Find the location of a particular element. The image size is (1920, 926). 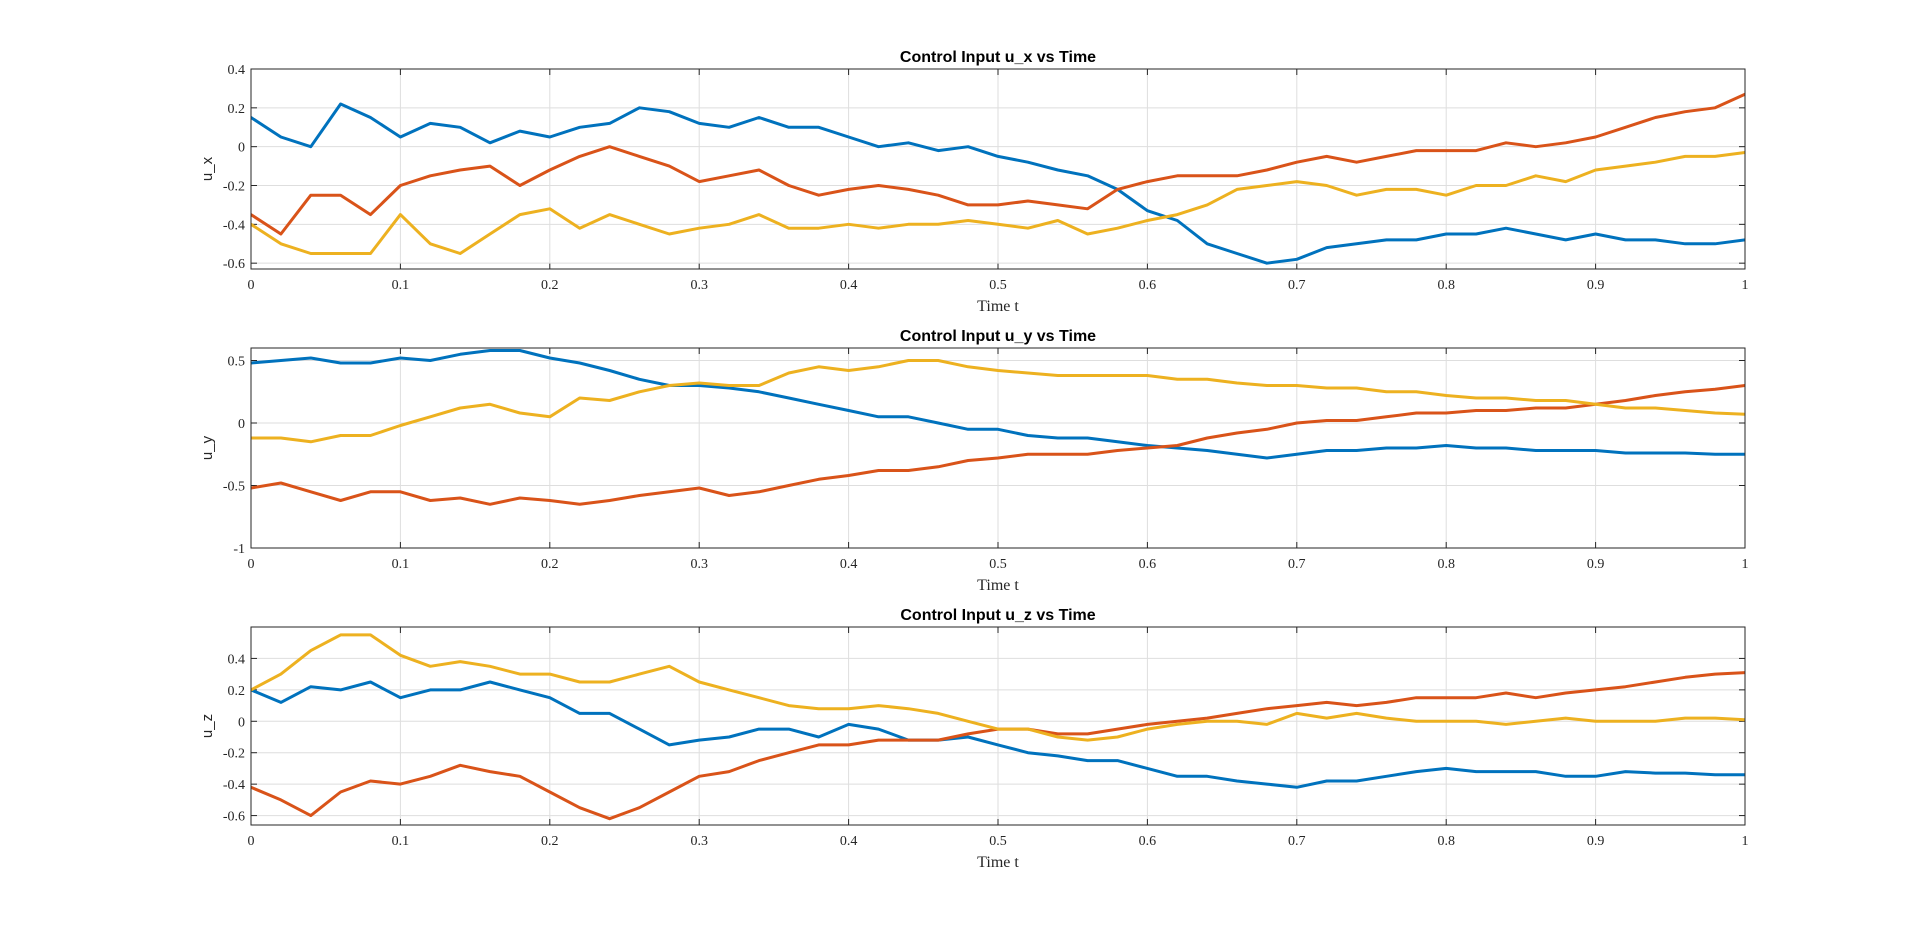

chart-title: Control Input u_y vs Time is located at coordinates (998, 336).